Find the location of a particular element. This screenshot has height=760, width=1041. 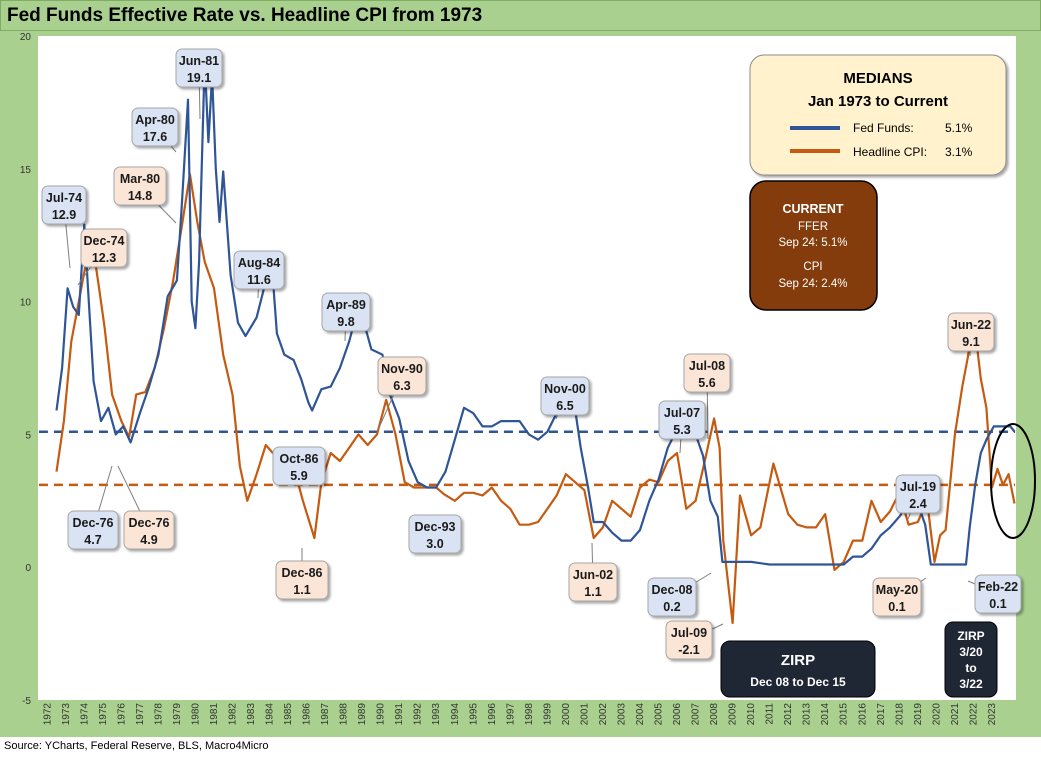

x-tick-label: 2002 is located at coordinates (603, 714).